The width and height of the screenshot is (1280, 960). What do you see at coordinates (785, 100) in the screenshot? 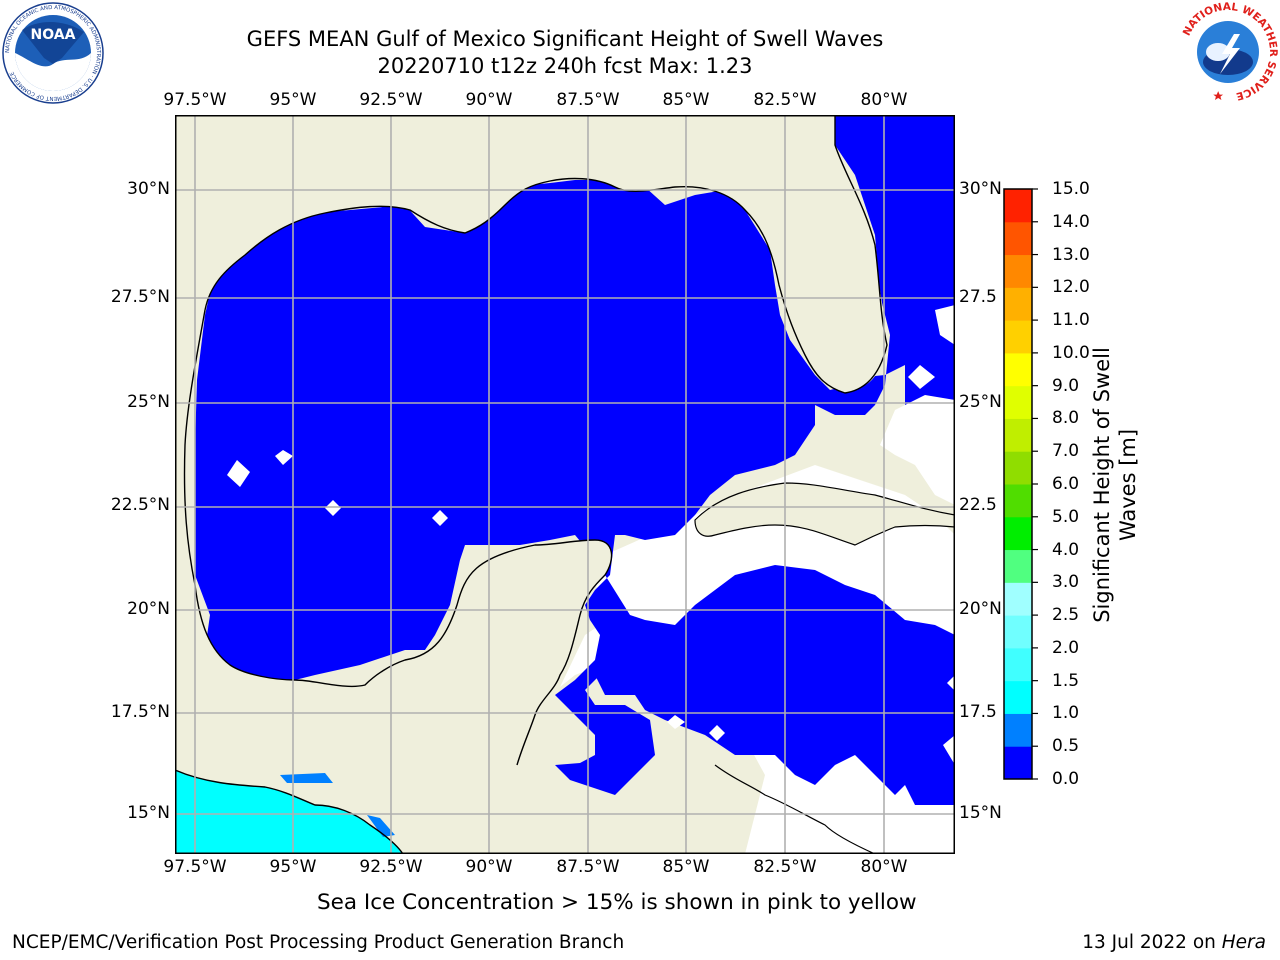
I see `lon-label-top: 82.5°W` at bounding box center [785, 100].